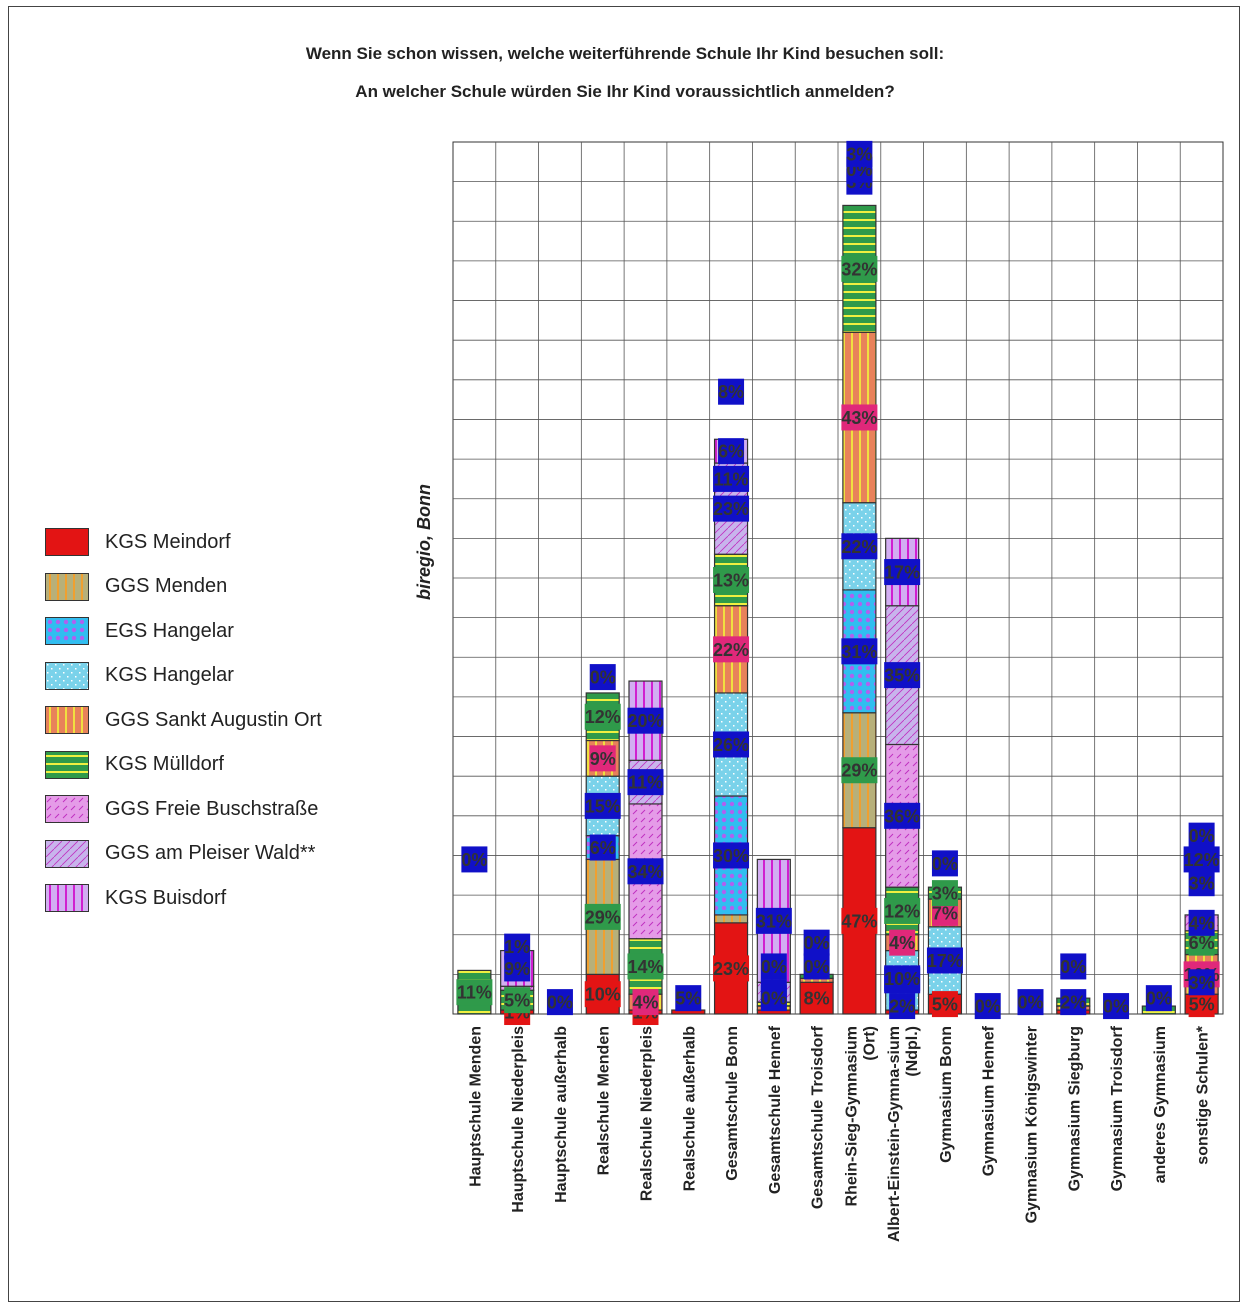 The image size is (1250, 1308). I want to click on data-label: 34%, so click(645, 872).